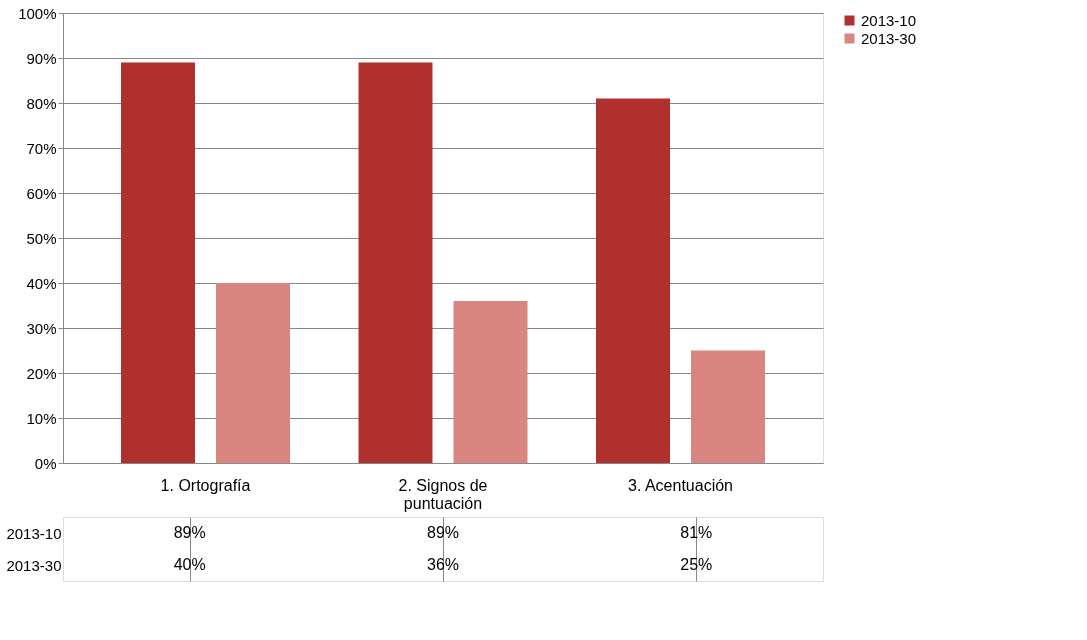  What do you see at coordinates (34, 533) in the screenshot?
I see `text: 2013-10` at bounding box center [34, 533].